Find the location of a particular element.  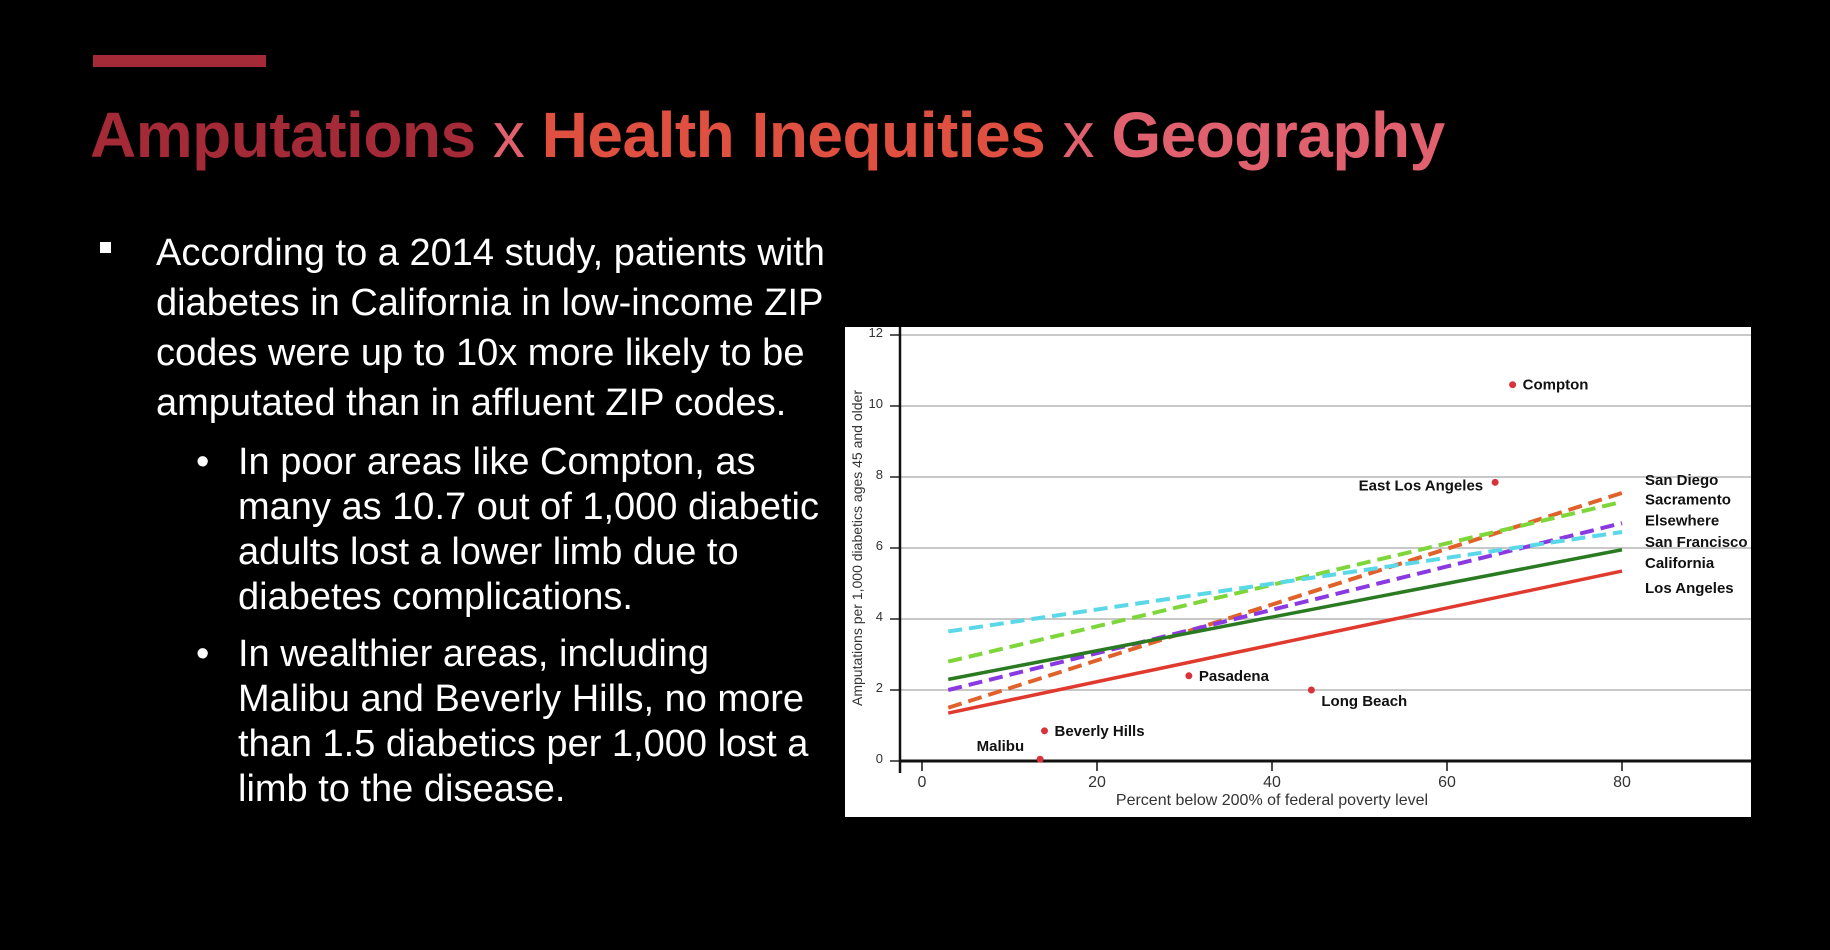

title-geography: Geography is located at coordinates (1278, 135).